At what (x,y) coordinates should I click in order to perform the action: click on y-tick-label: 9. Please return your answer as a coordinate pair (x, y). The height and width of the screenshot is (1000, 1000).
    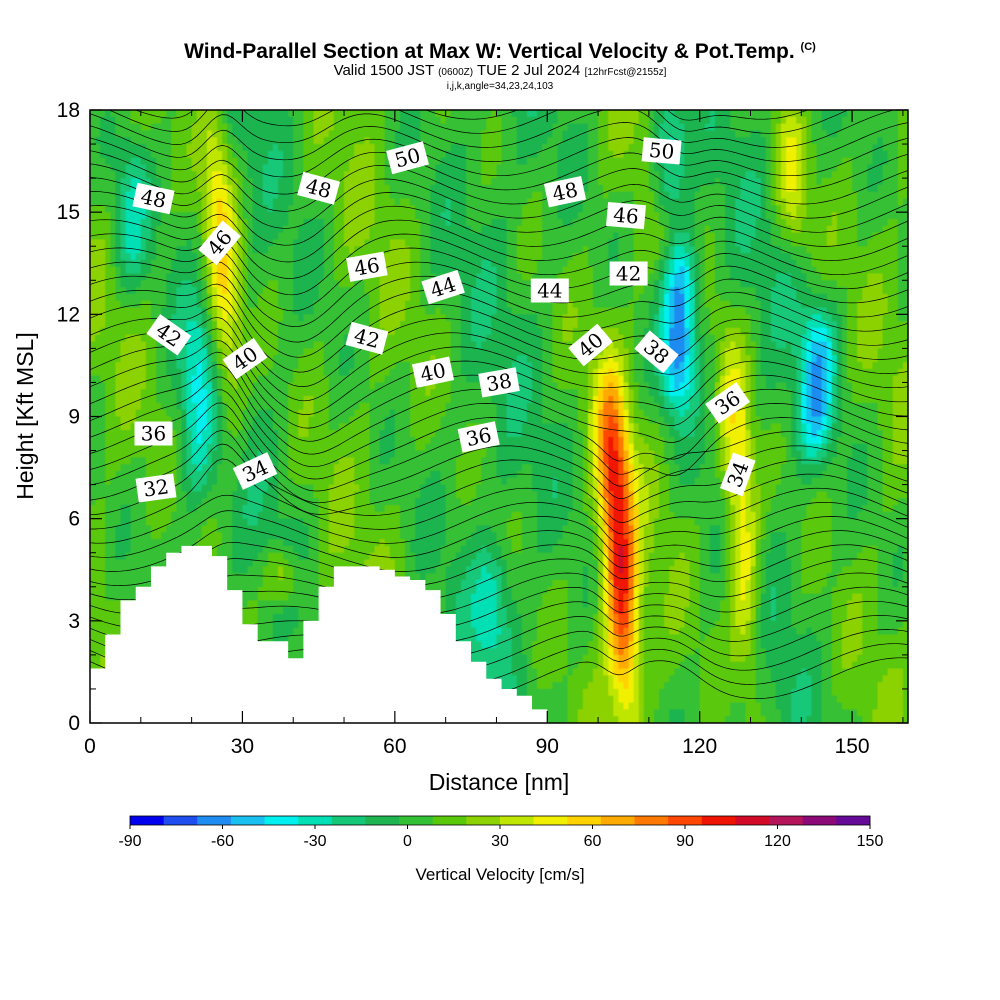
    Looking at the image, I should click on (74, 417).